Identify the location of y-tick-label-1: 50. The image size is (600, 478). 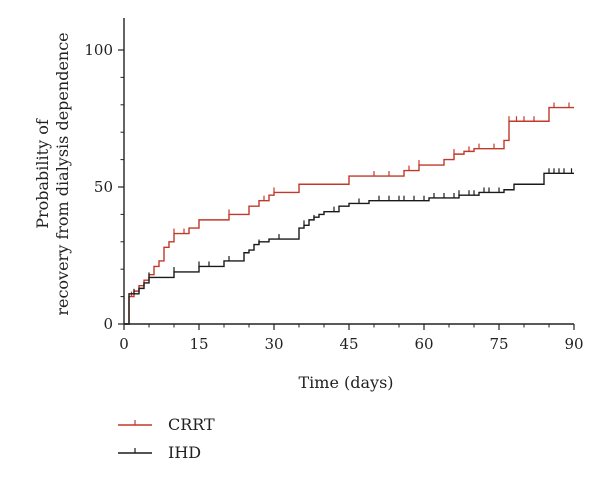
(103, 187).